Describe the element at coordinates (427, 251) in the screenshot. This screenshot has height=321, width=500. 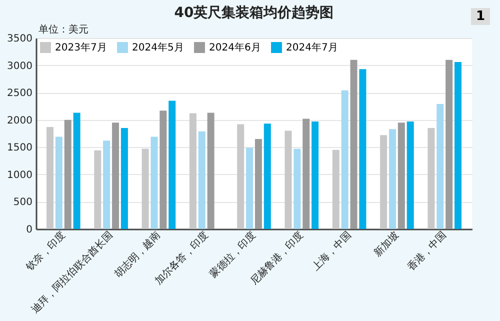
I see `x-tick-label: 香港，中国` at that location.